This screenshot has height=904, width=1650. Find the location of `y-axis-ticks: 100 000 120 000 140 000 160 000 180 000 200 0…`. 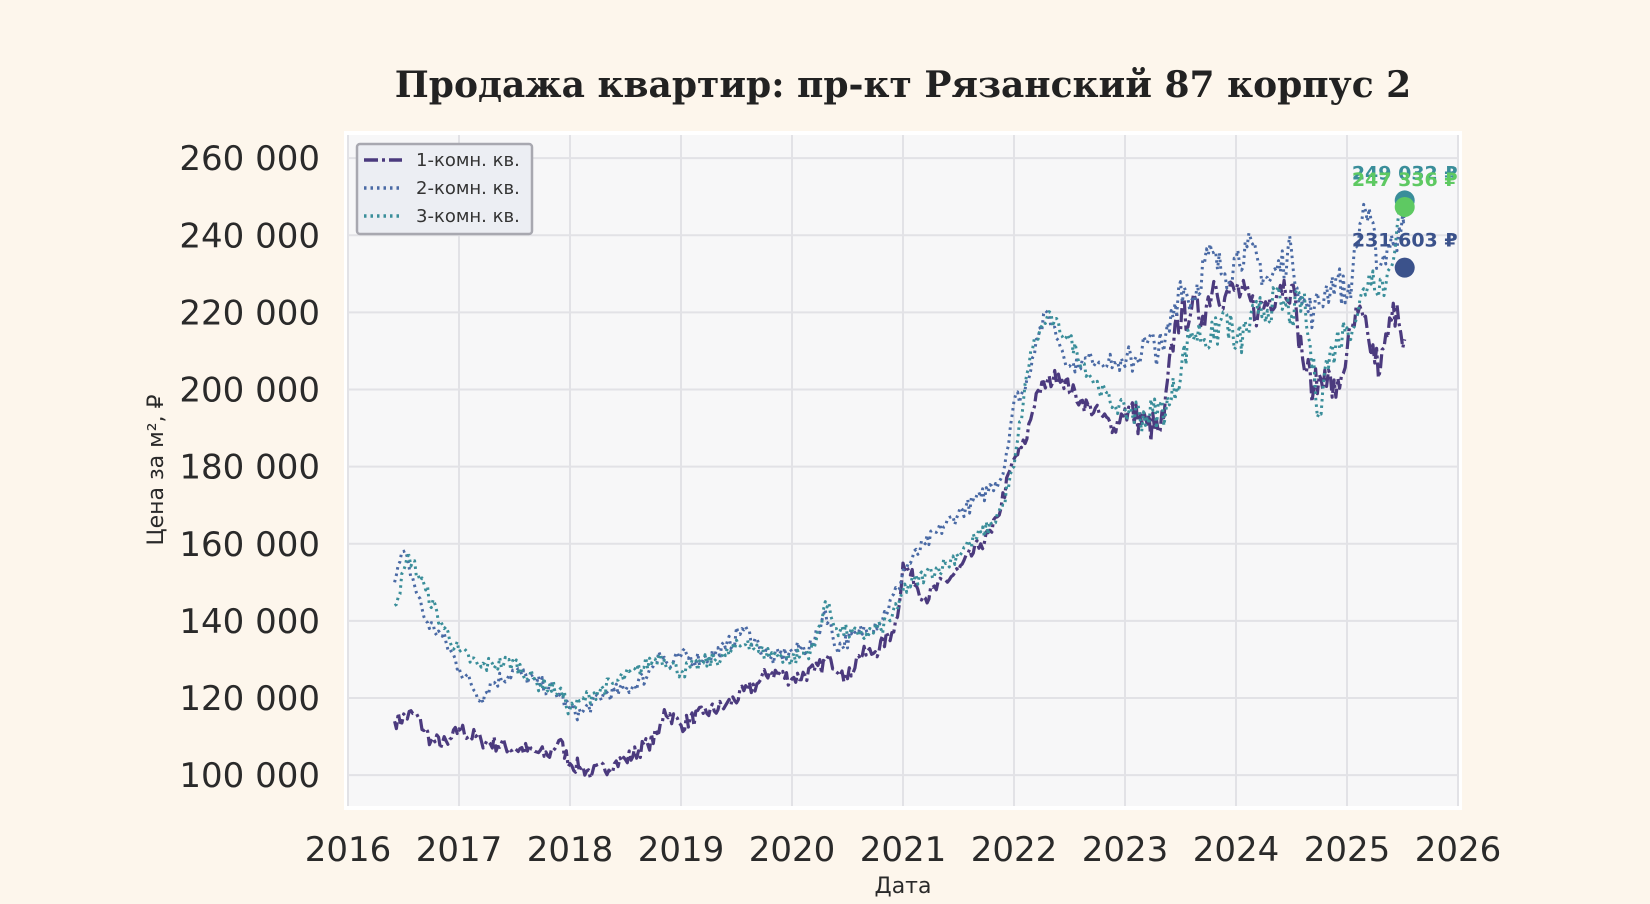

y-axis-ticks: 100 000 120 000 140 000 160 000 180 000 200 0… is located at coordinates (249, 467).